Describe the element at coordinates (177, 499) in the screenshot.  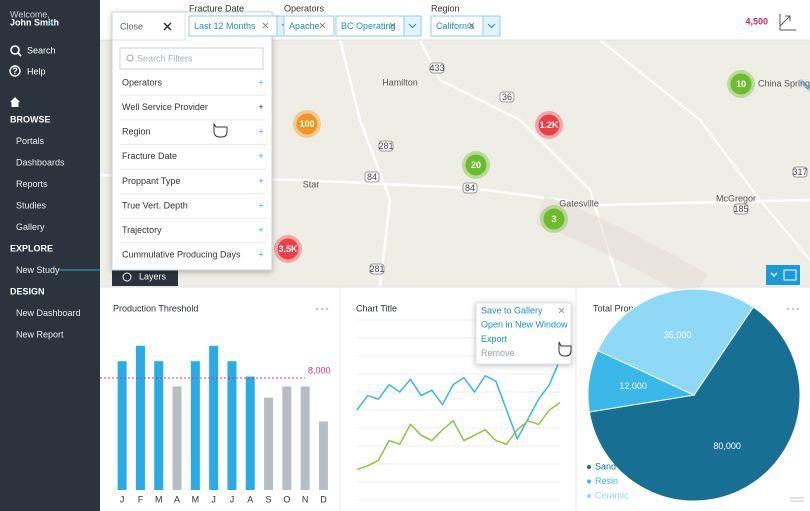
I see `x-tick-label: A` at that location.